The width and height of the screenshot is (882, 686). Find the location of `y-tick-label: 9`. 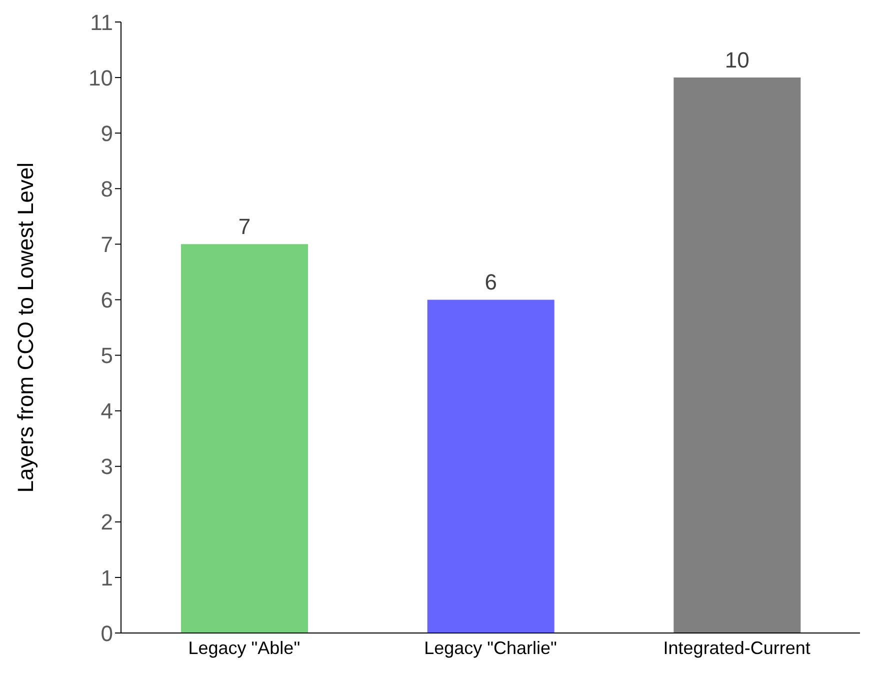

y-tick-label: 9 is located at coordinates (106, 133).